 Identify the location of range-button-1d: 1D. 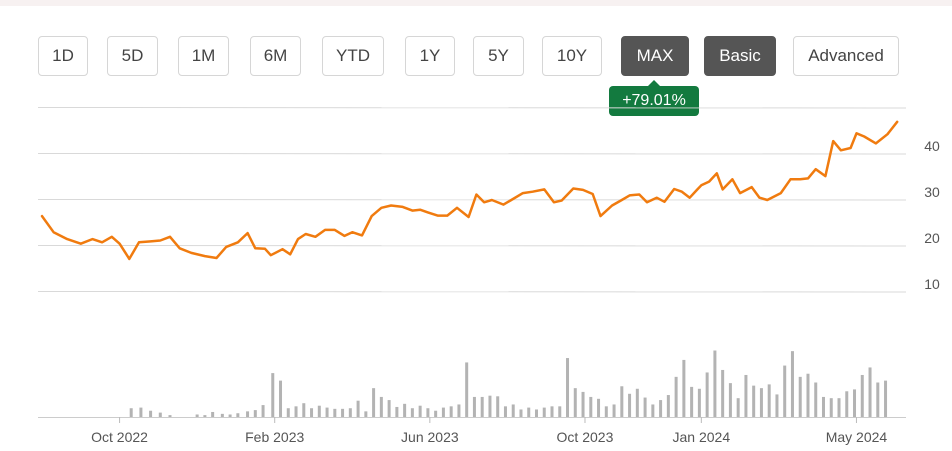
(63, 56).